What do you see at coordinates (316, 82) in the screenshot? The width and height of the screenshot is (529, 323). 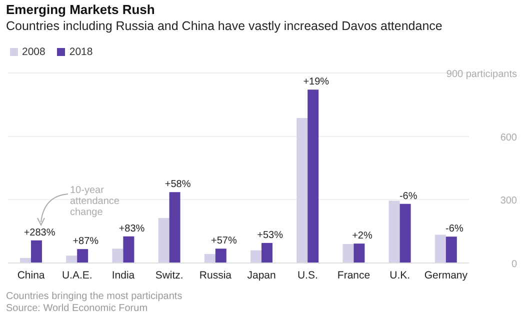 I see `annotation: +19%` at bounding box center [316, 82].